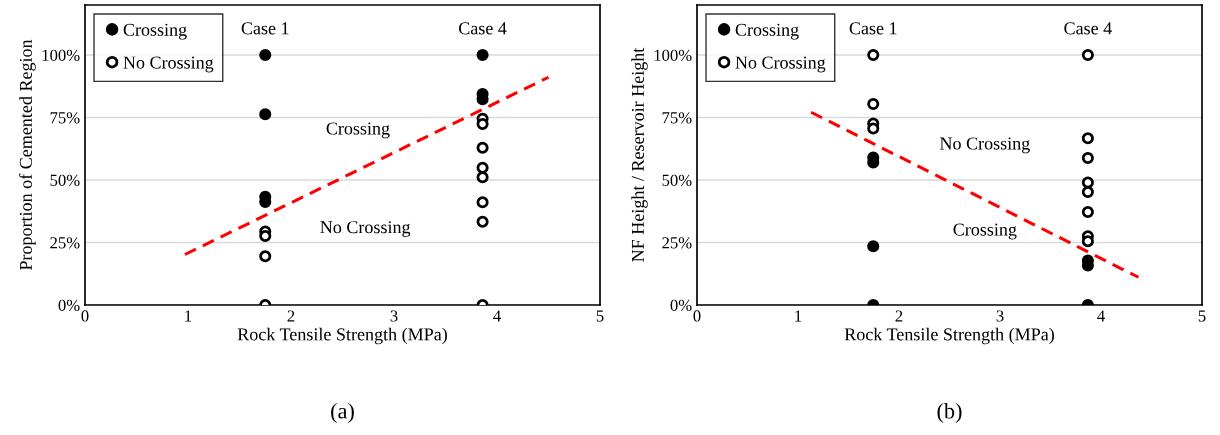 This screenshot has height=435, width=1220. Describe the element at coordinates (639, 154) in the screenshot. I see `y-axis-title: NF Height / Reservoir Height` at that location.